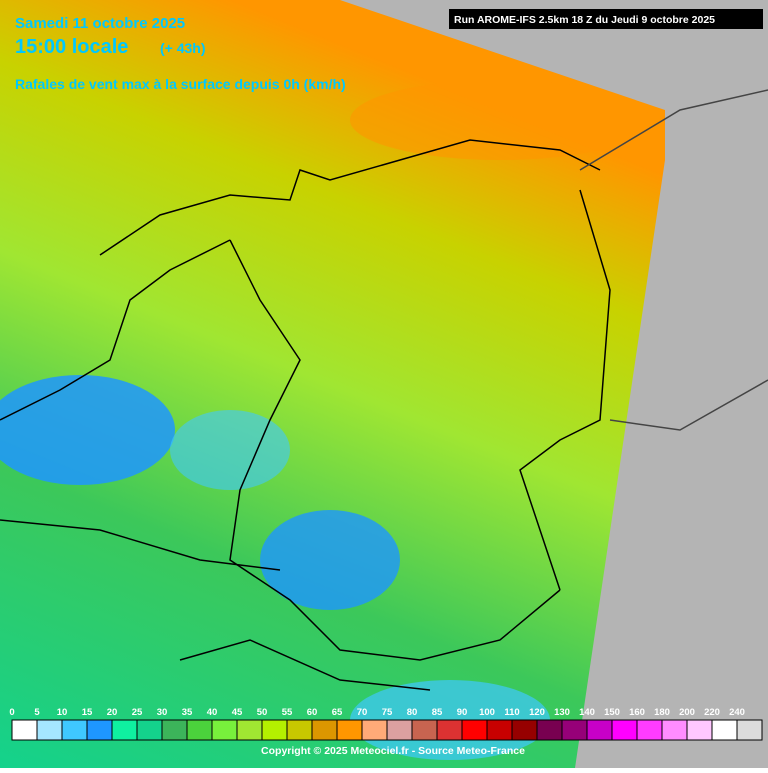  What do you see at coordinates (612, 712) in the screenshot?
I see `legend-label: 150` at bounding box center [612, 712].